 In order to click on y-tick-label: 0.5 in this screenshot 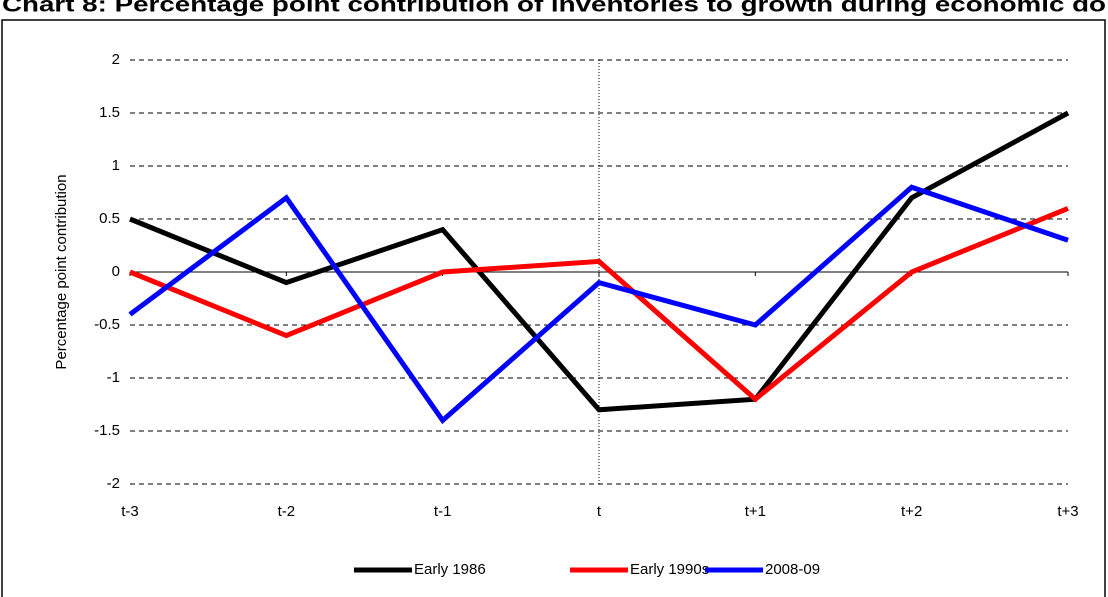, I will do `click(109, 218)`.